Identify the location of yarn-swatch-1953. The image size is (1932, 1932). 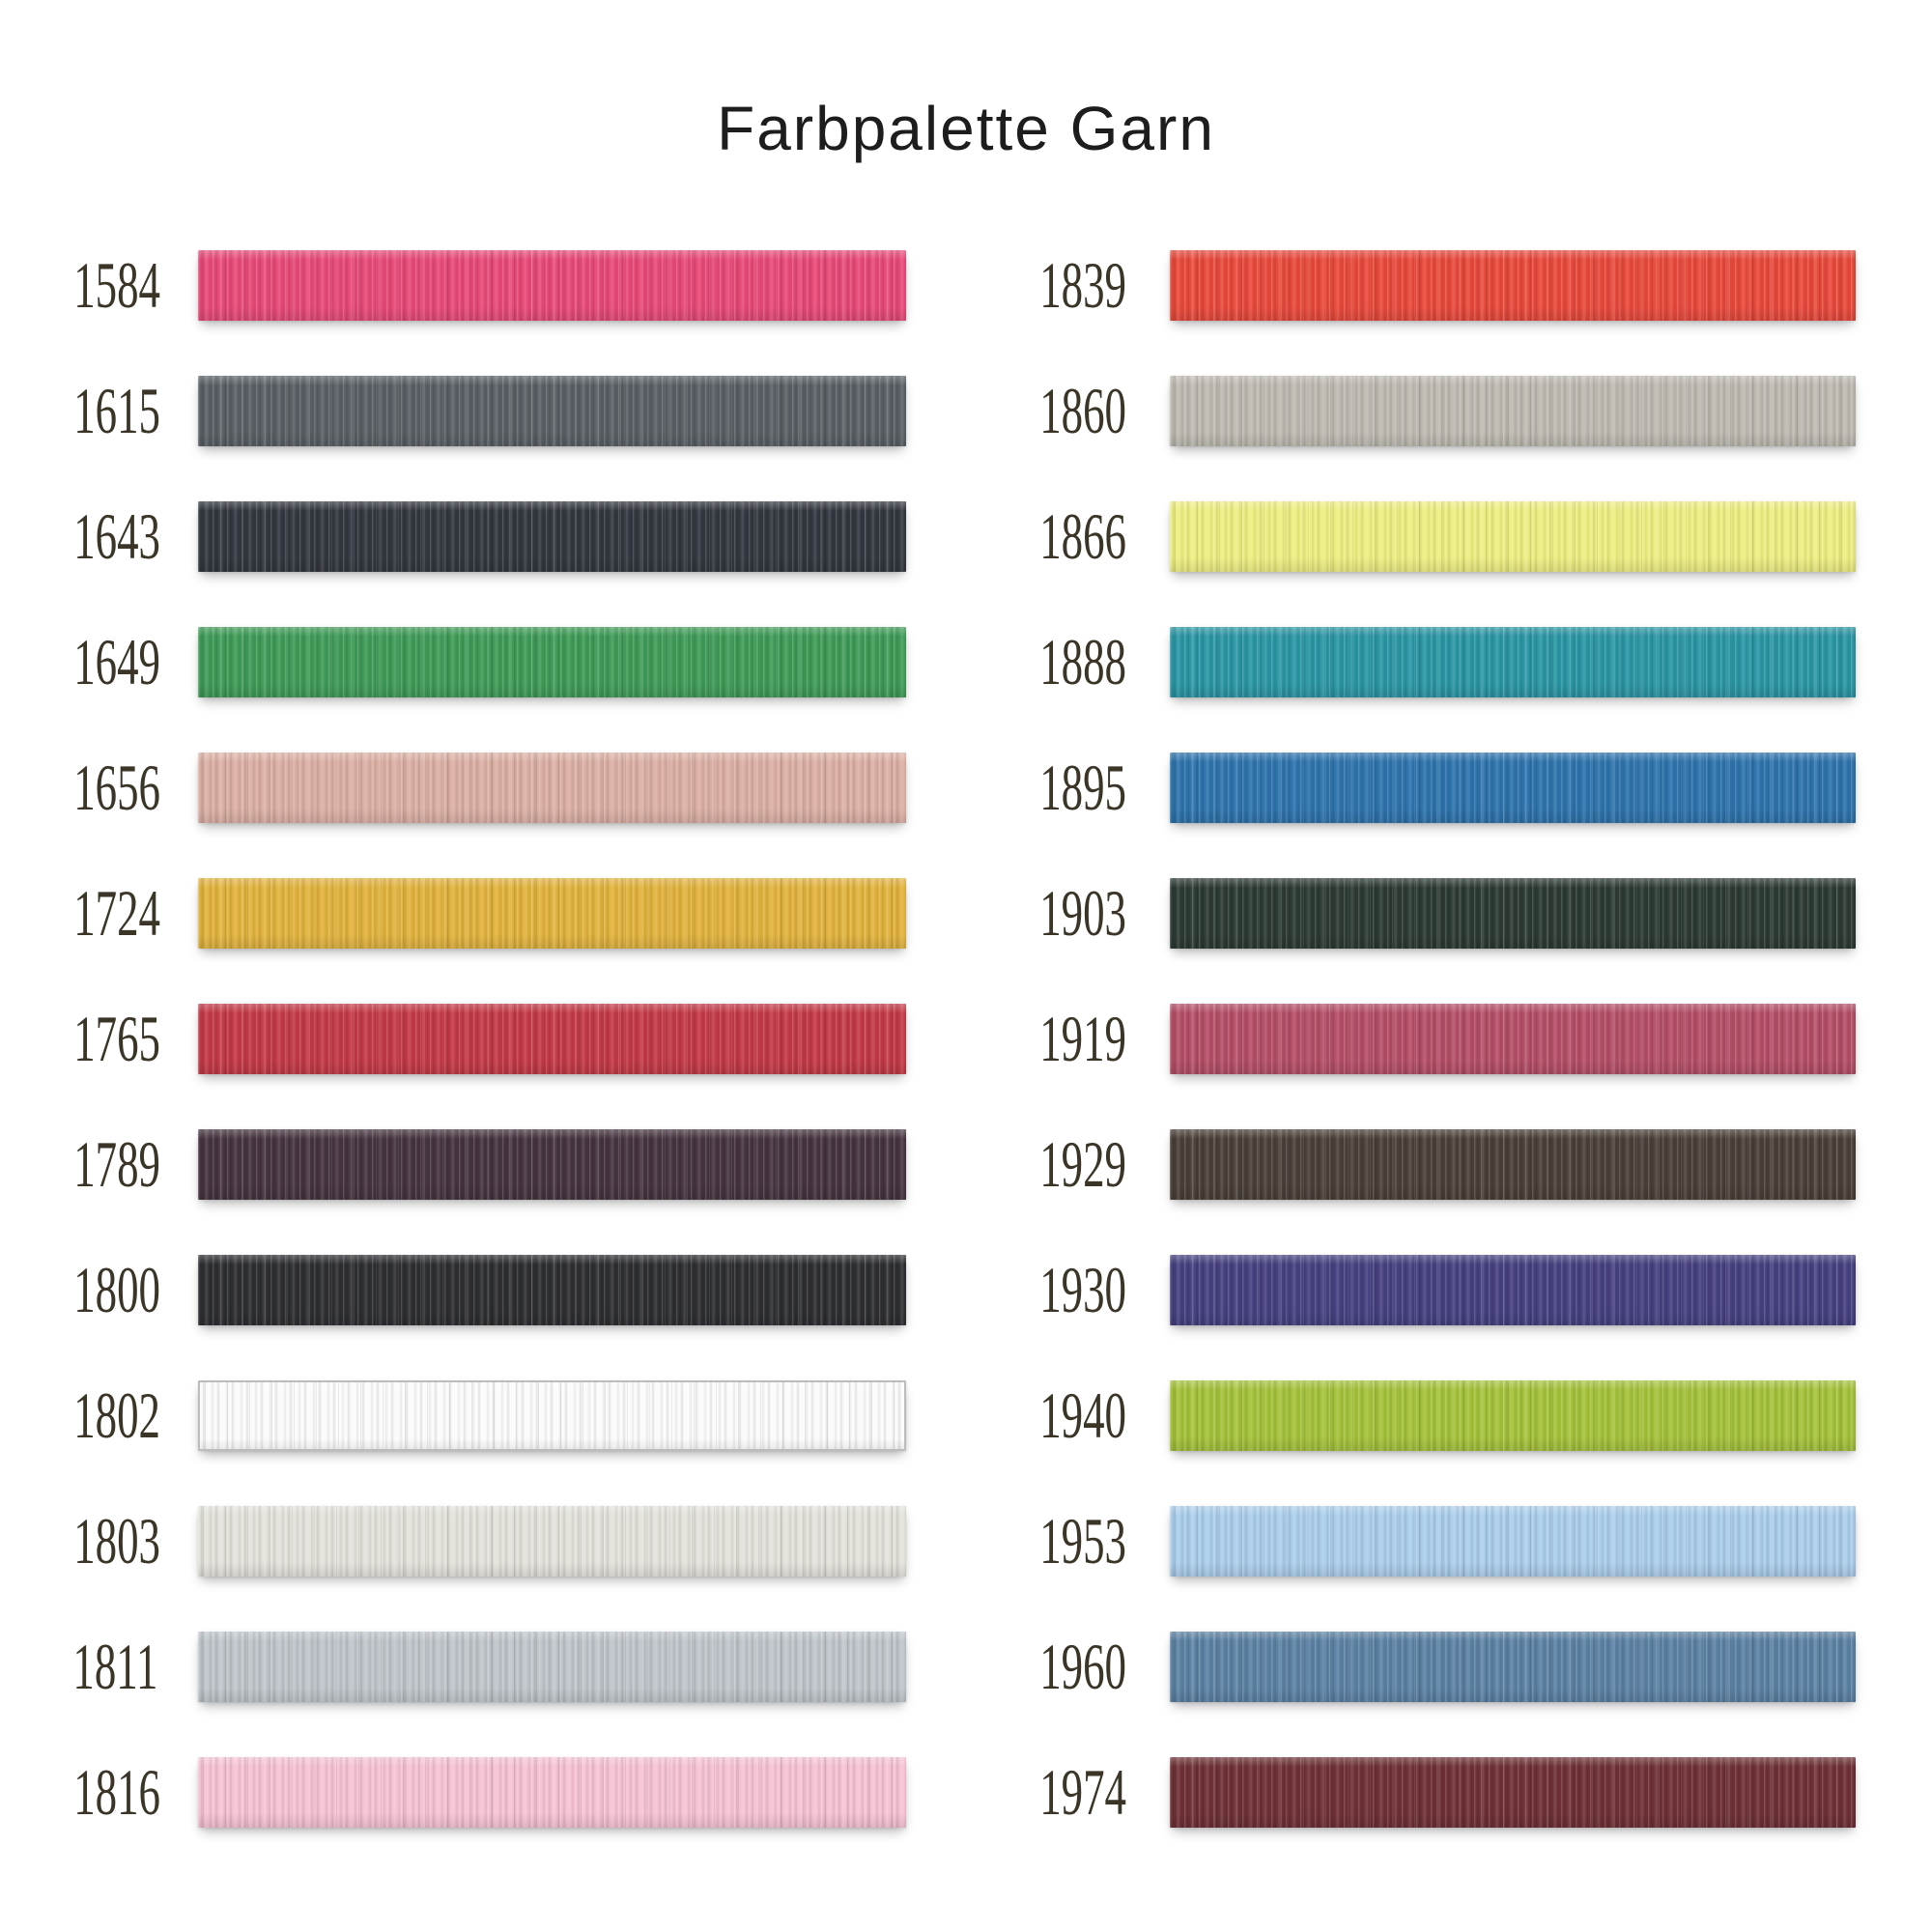
(1513, 1541).